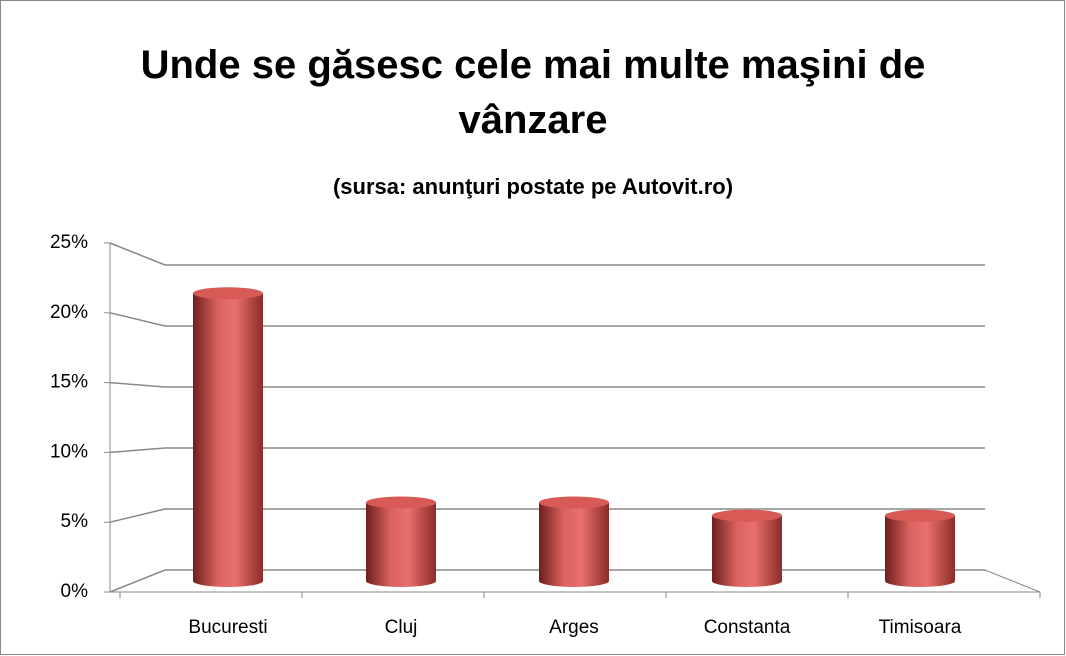 This screenshot has height=656, width=1066. What do you see at coordinates (75, 521) in the screenshot?
I see `y-tick-label: 5%` at bounding box center [75, 521].